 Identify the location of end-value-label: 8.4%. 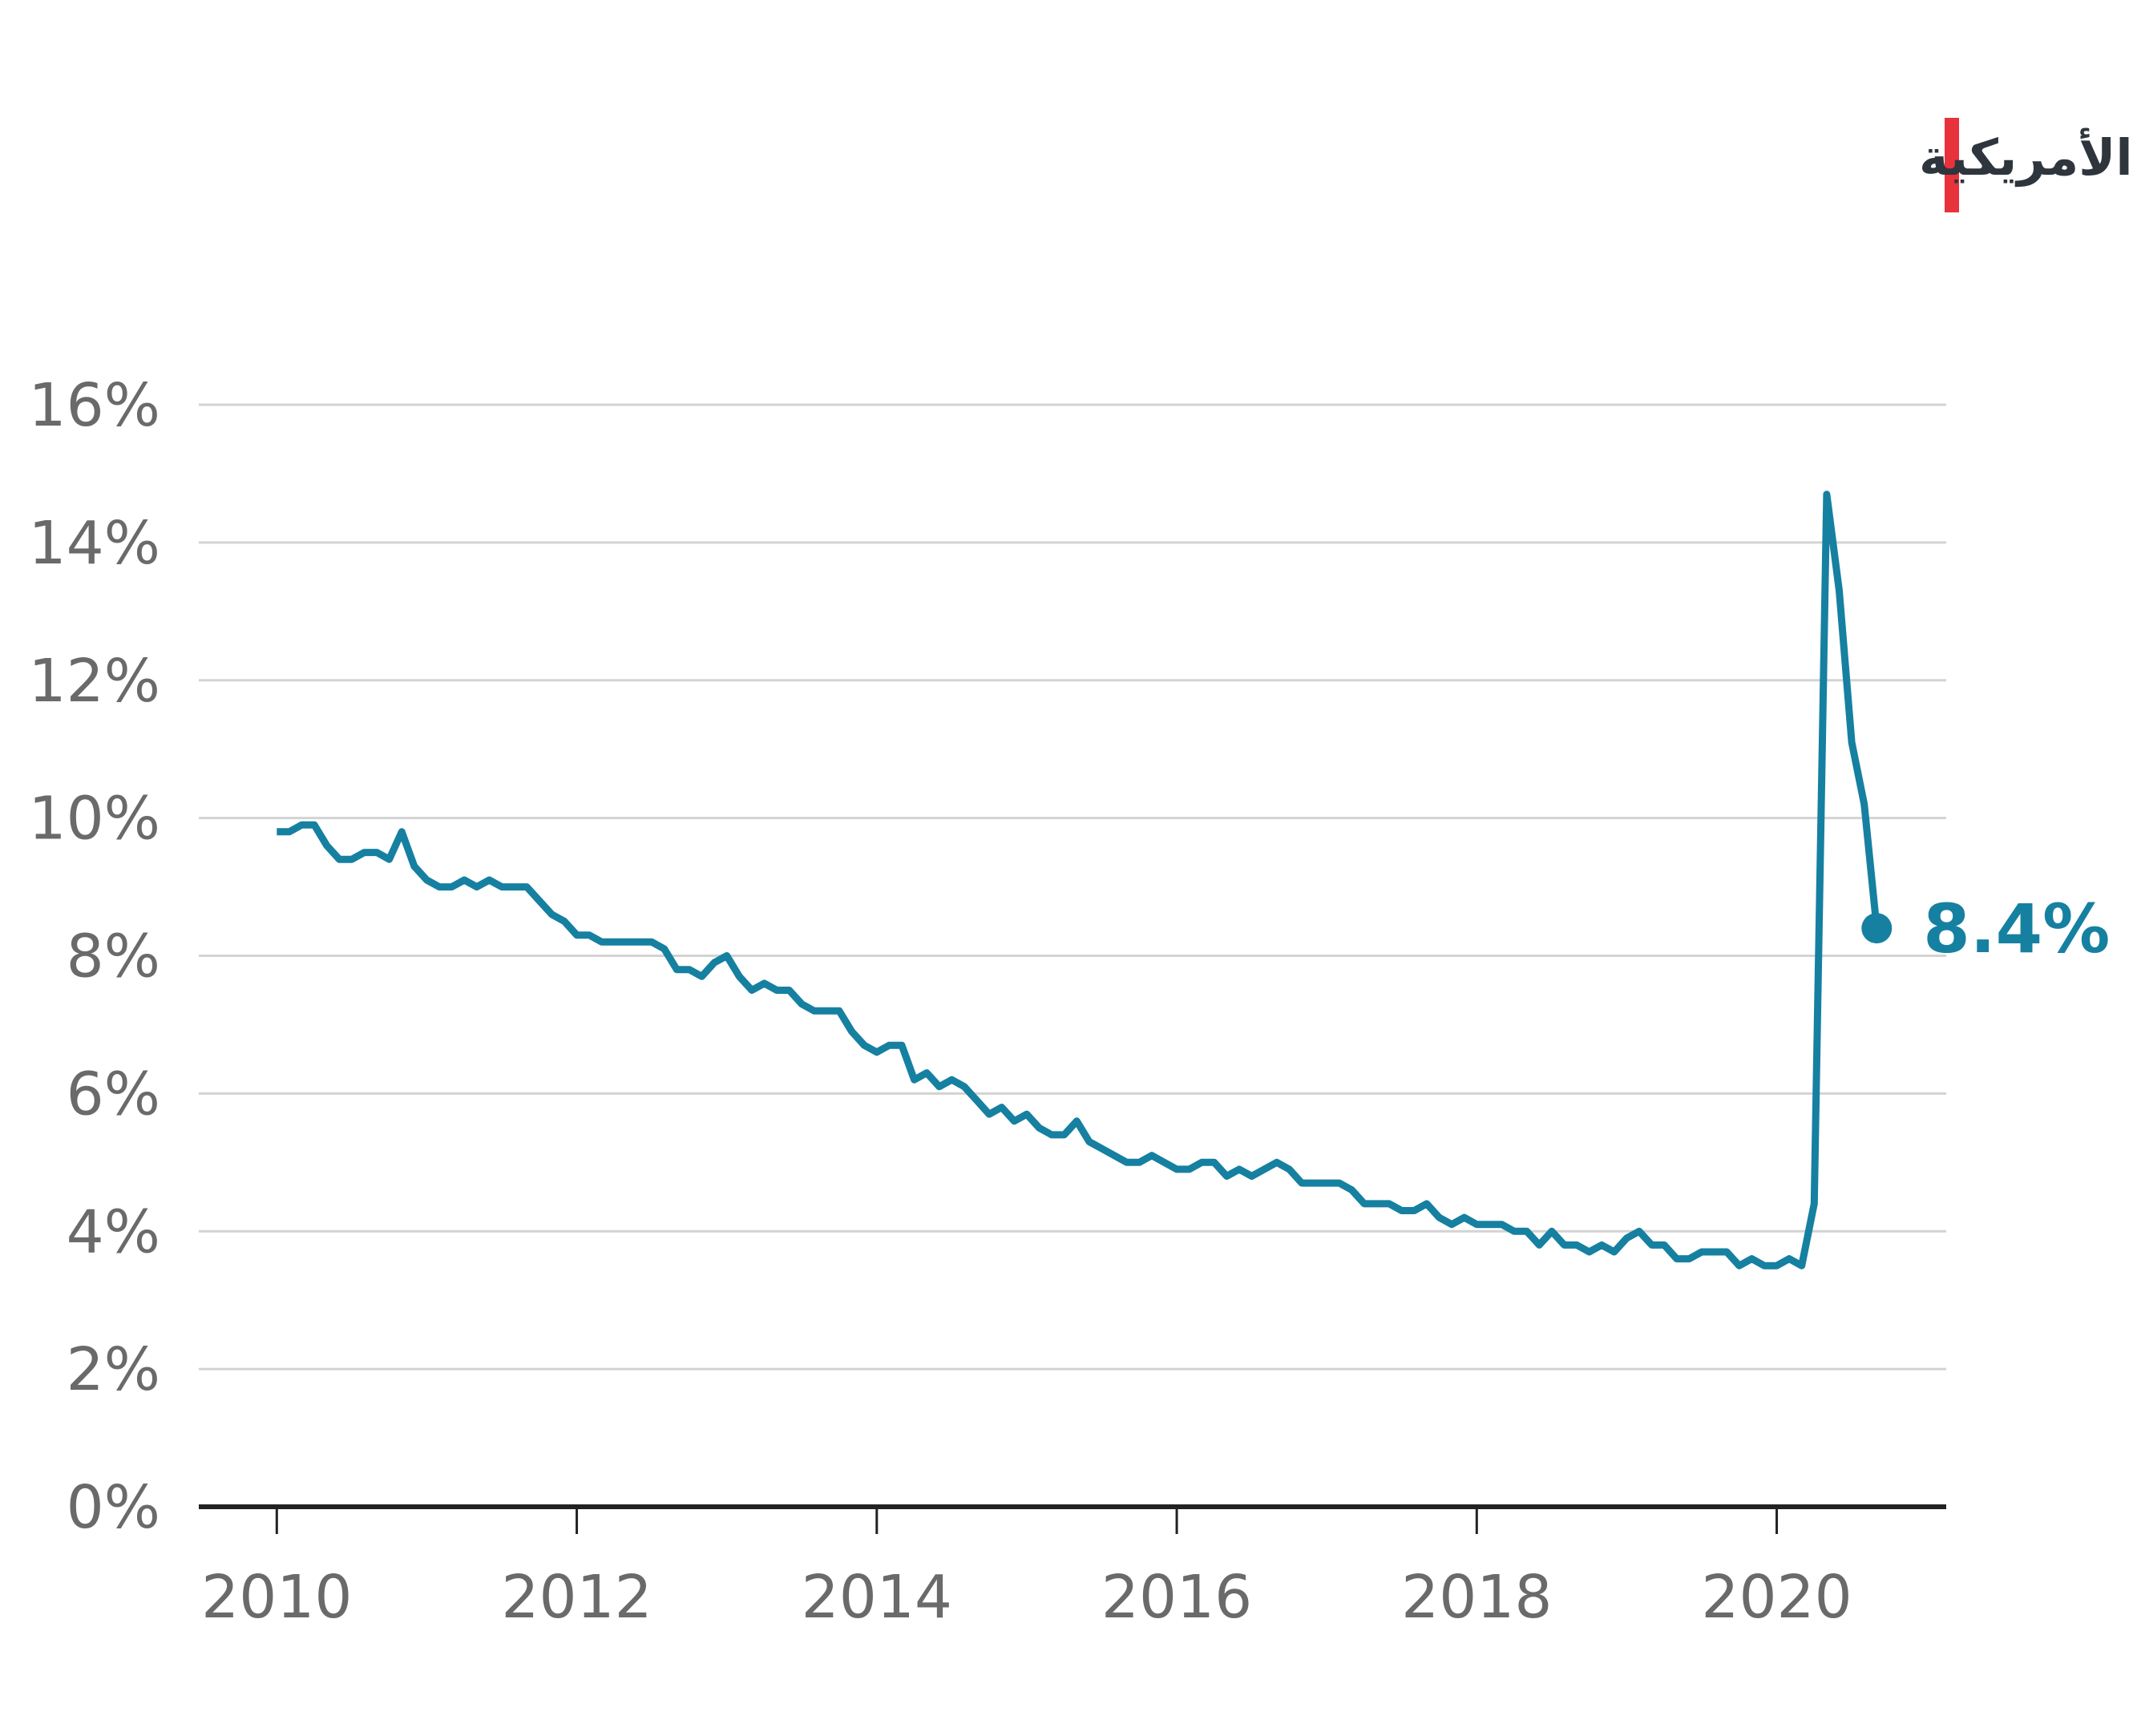
(2016, 929).